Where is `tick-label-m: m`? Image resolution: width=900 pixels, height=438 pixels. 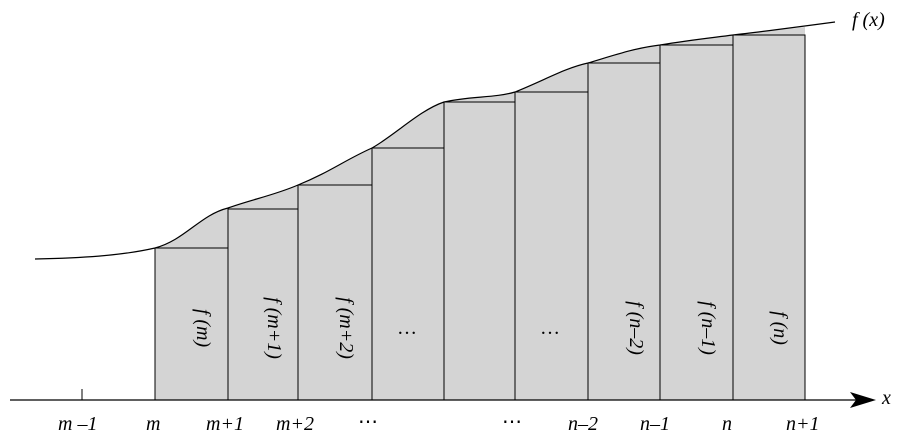 tick-label-m: m is located at coordinates (153, 424).